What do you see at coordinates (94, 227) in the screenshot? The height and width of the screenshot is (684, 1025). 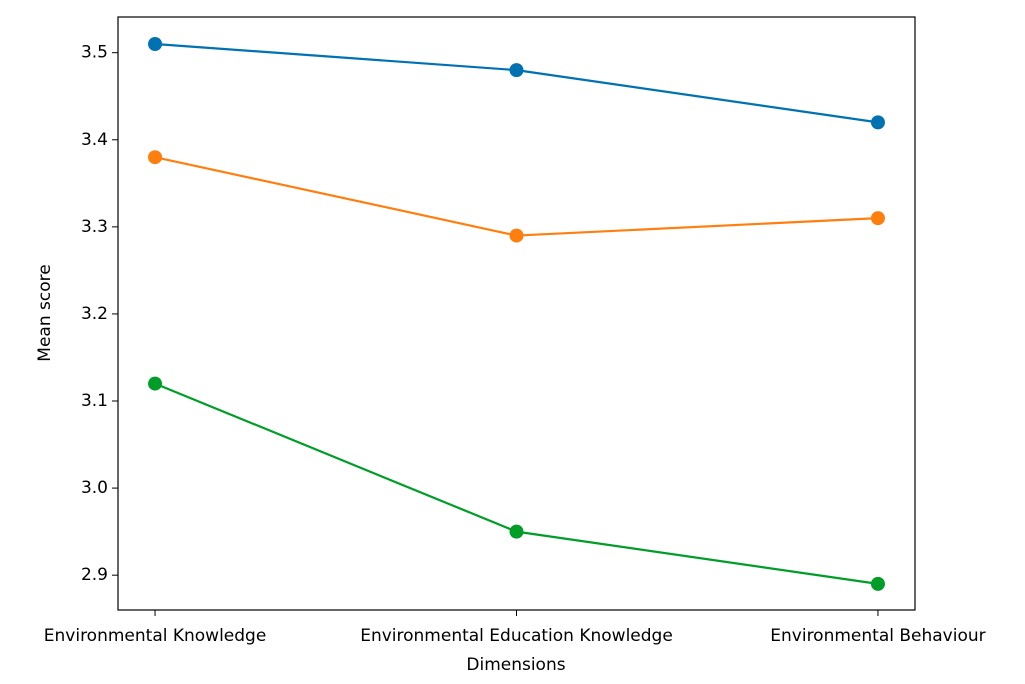 I see `y-tick-label: 3.3` at bounding box center [94, 227].